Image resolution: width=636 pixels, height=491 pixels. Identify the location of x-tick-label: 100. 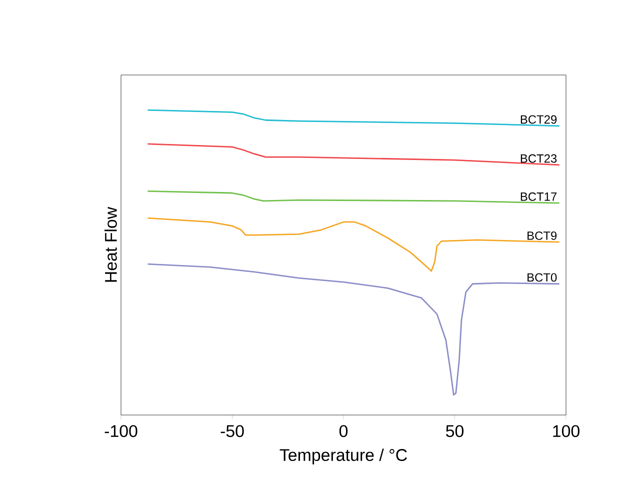
(566, 431).